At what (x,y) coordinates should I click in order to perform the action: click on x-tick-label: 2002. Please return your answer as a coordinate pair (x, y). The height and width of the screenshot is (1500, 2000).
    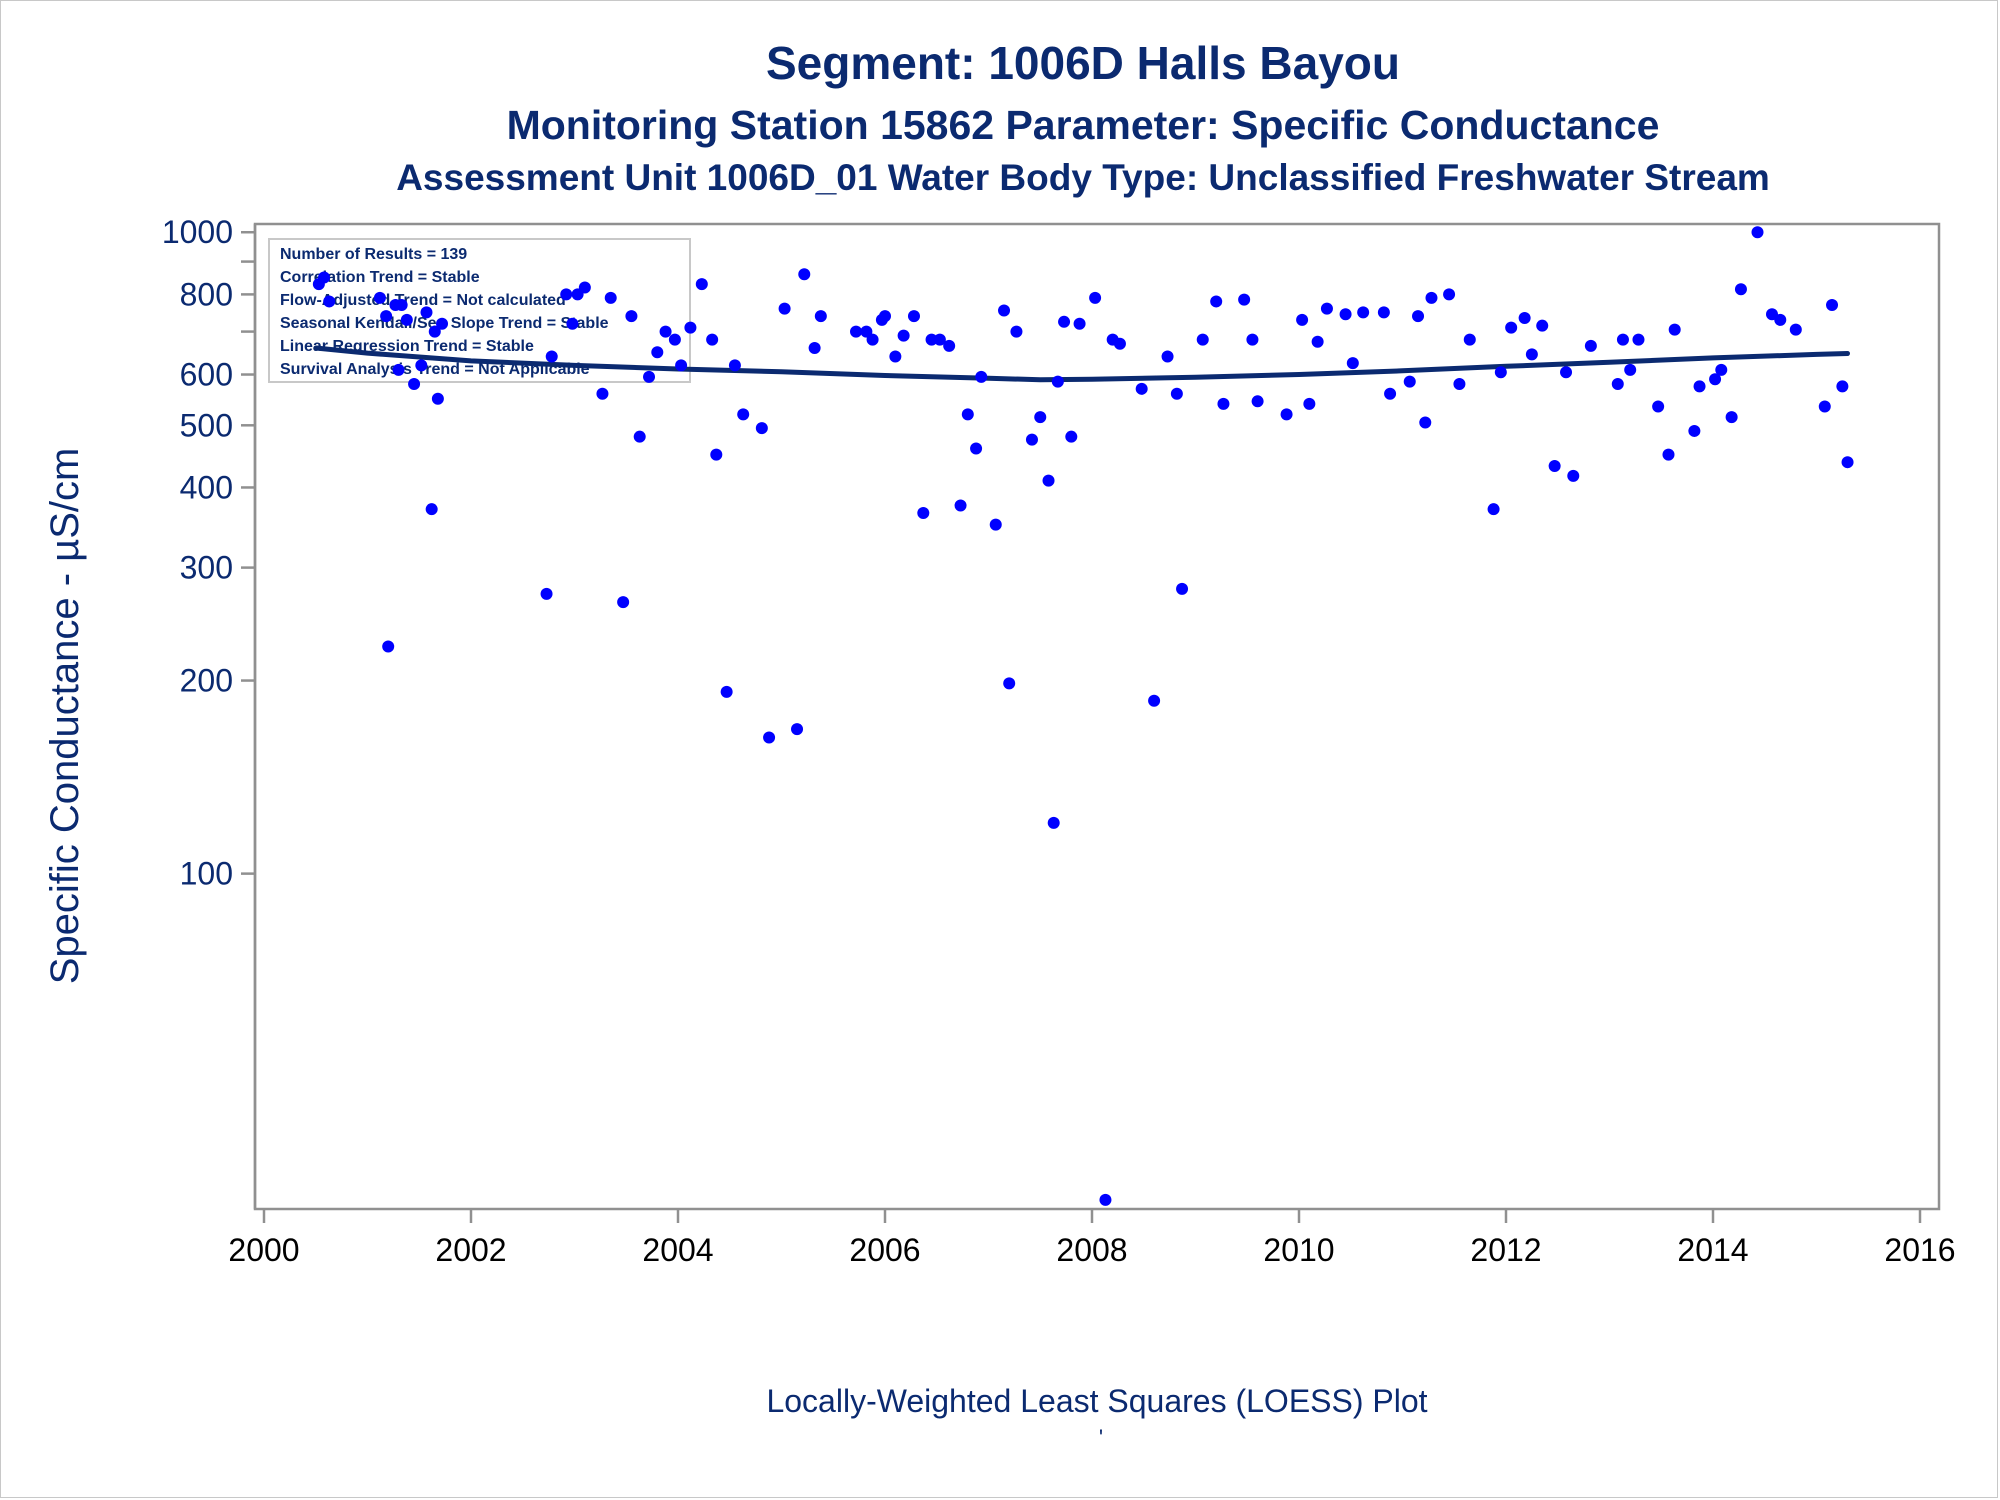
    Looking at the image, I should click on (470, 1250).